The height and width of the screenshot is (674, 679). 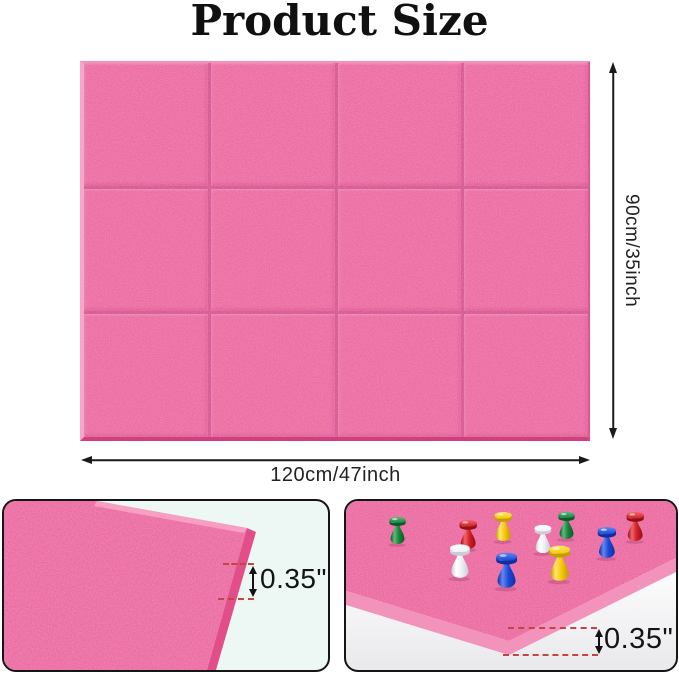 What do you see at coordinates (335, 475) in the screenshot?
I see `width-dimension-label: 120cm/47inch` at bounding box center [335, 475].